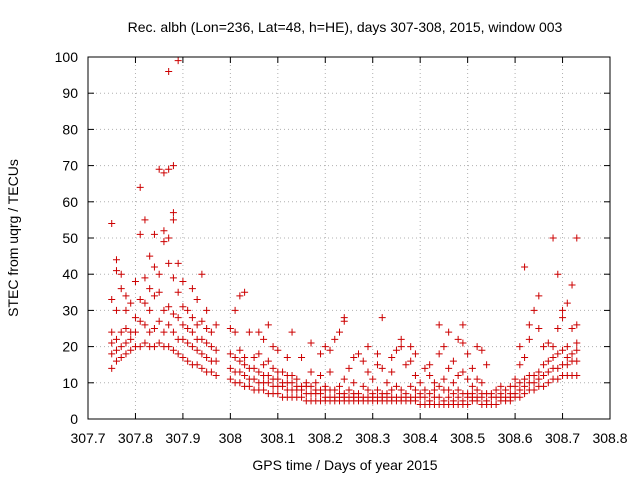 Image resolution: width=640 pixels, height=480 pixels. What do you see at coordinates (420, 438) in the screenshot?
I see `x-tick-label: 308.4` at bounding box center [420, 438].